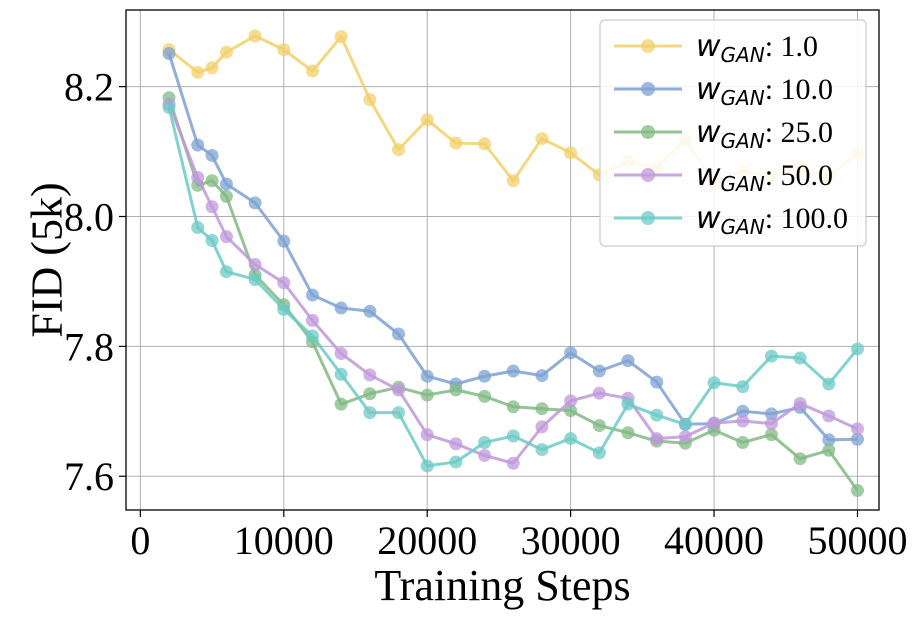  Describe the element at coordinates (714, 540) in the screenshot. I see `x-tick-label: 40000` at that location.